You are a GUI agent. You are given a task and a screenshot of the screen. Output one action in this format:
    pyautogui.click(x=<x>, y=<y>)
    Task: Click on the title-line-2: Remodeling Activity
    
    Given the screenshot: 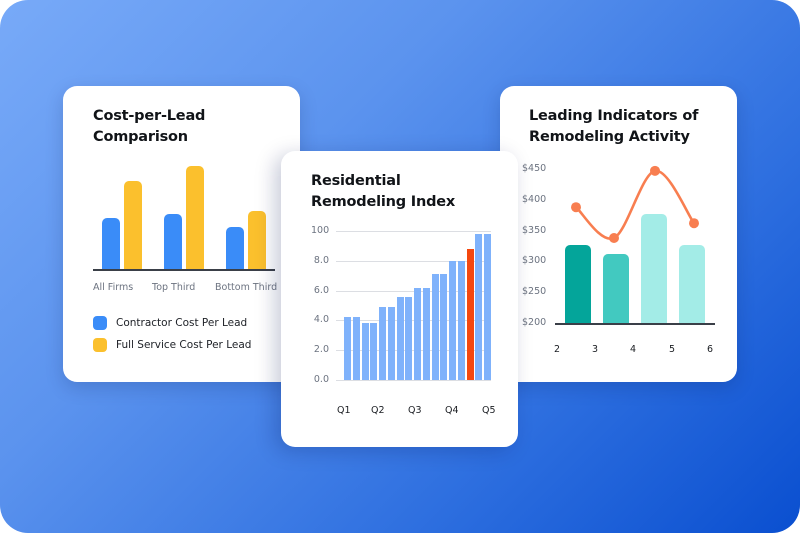 What is the action you would take?
    pyautogui.click(x=609, y=137)
    